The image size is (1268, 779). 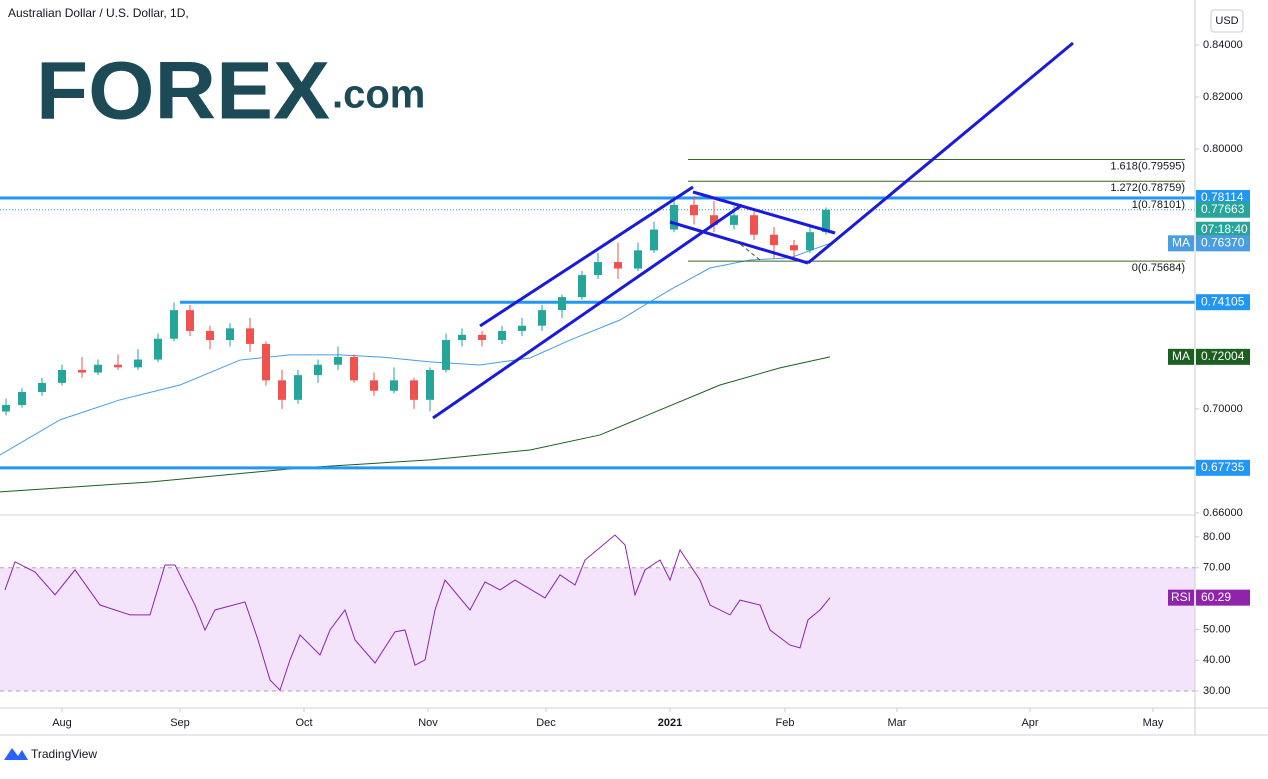 I want to click on logo-brand: FOREX, so click(x=183, y=91).